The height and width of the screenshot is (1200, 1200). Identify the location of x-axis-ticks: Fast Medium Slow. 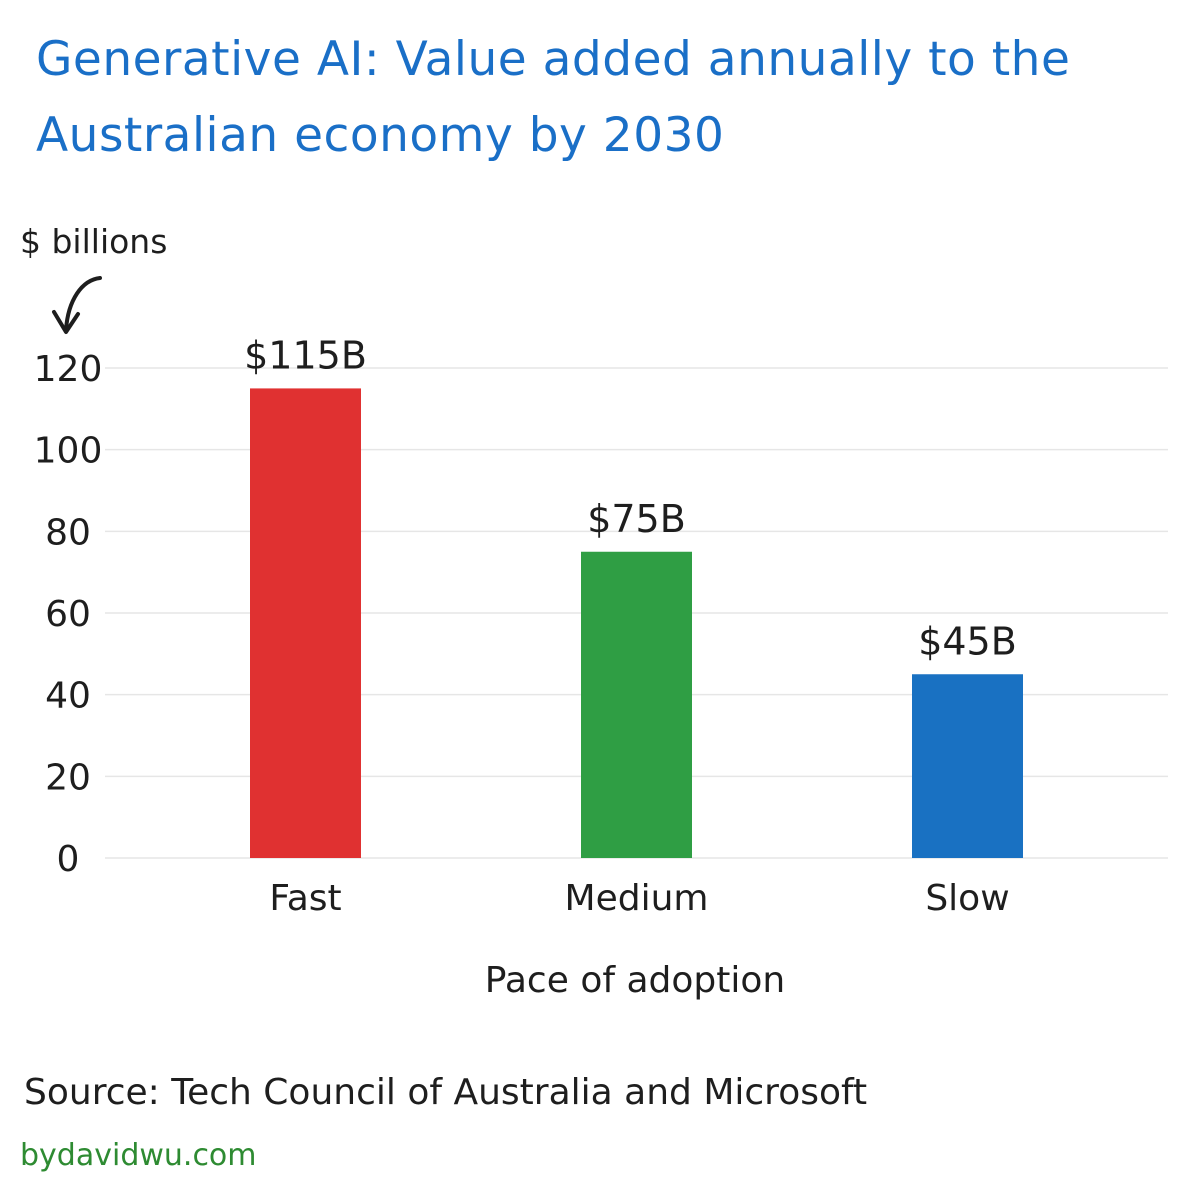
(639, 898).